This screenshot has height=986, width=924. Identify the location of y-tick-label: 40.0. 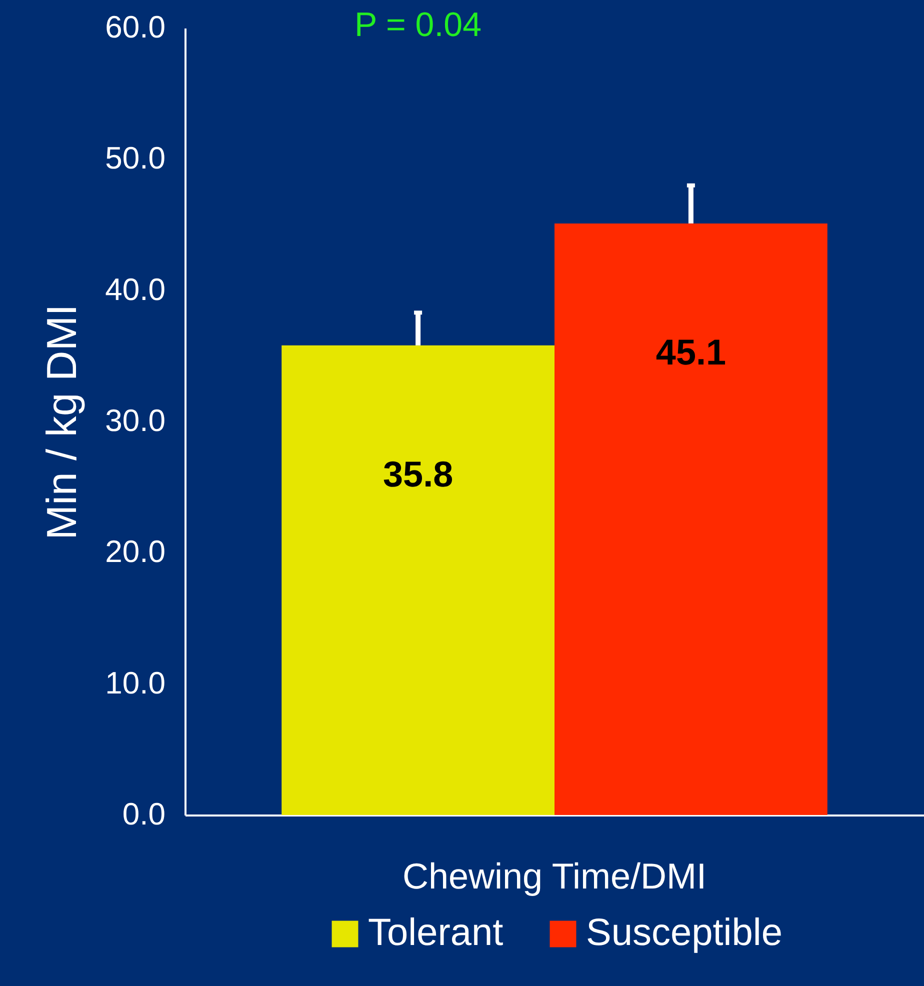
(135, 289).